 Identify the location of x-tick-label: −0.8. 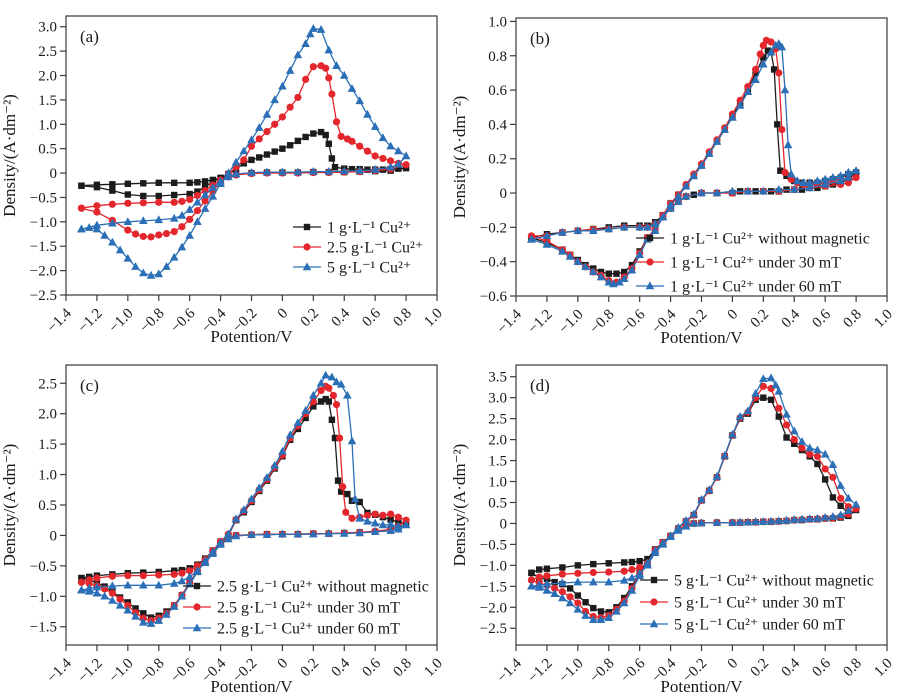
(602, 322).